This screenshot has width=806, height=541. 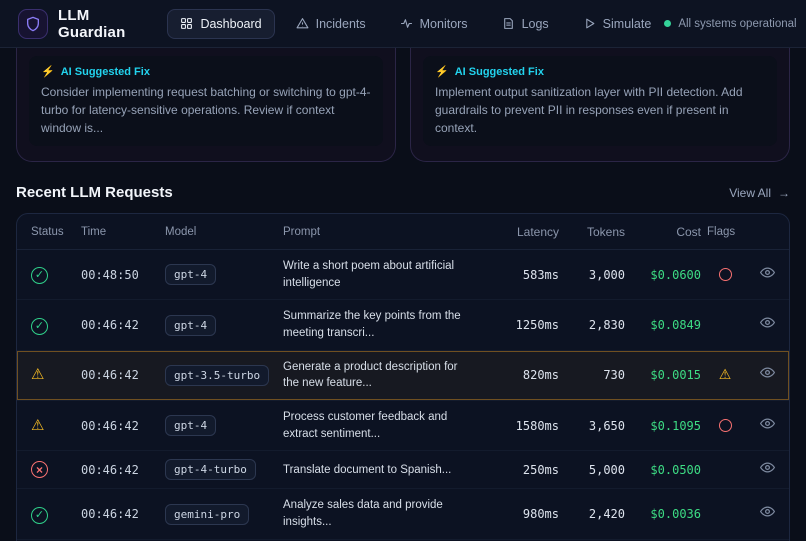 I want to click on view-all-label: View All, so click(x=750, y=192).